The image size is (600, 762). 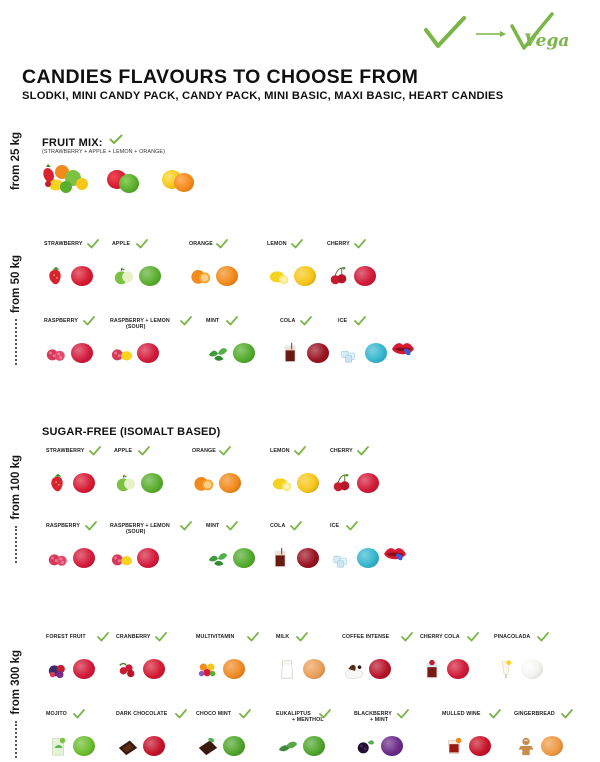 What do you see at coordinates (87, 471) in the screenshot?
I see `flavour-item-strawberry: STRAWBERRY` at bounding box center [87, 471].